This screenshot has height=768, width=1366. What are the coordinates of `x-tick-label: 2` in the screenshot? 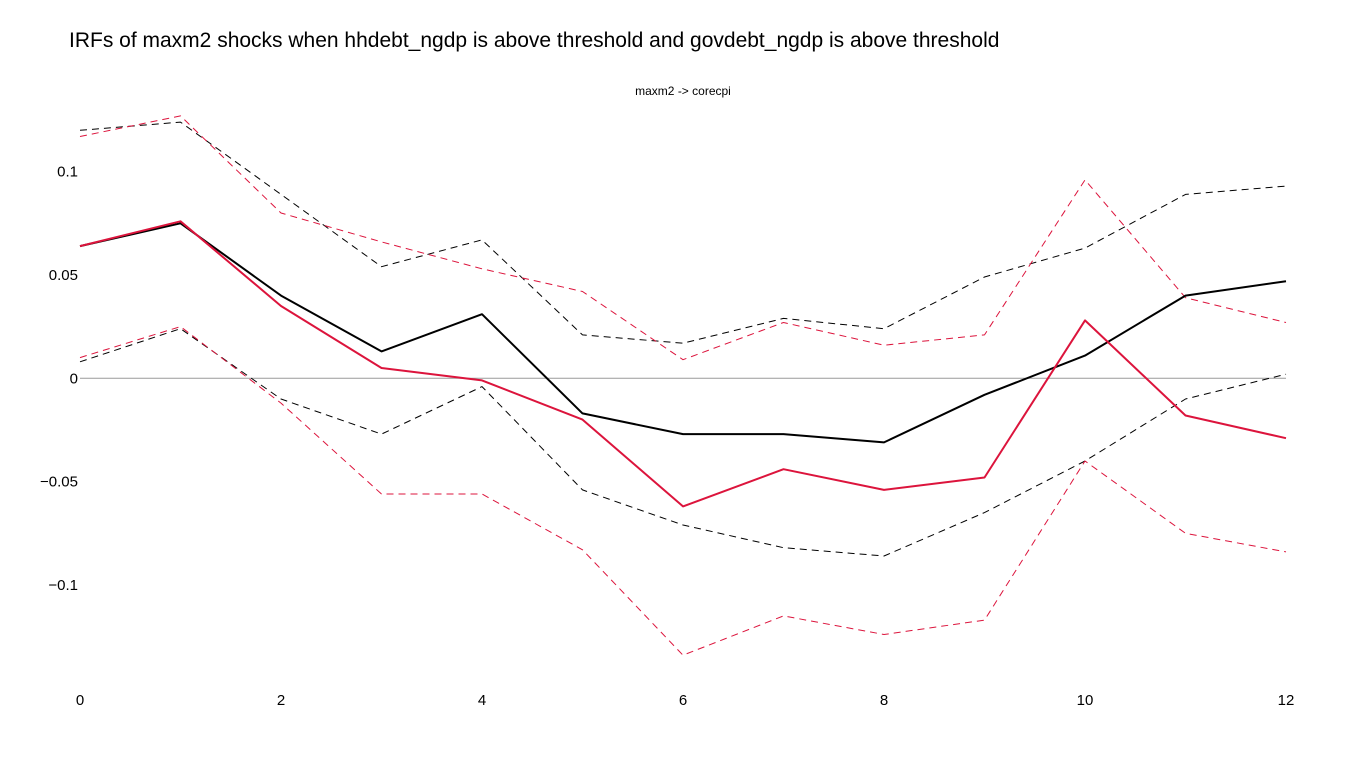 It's located at (281, 700).